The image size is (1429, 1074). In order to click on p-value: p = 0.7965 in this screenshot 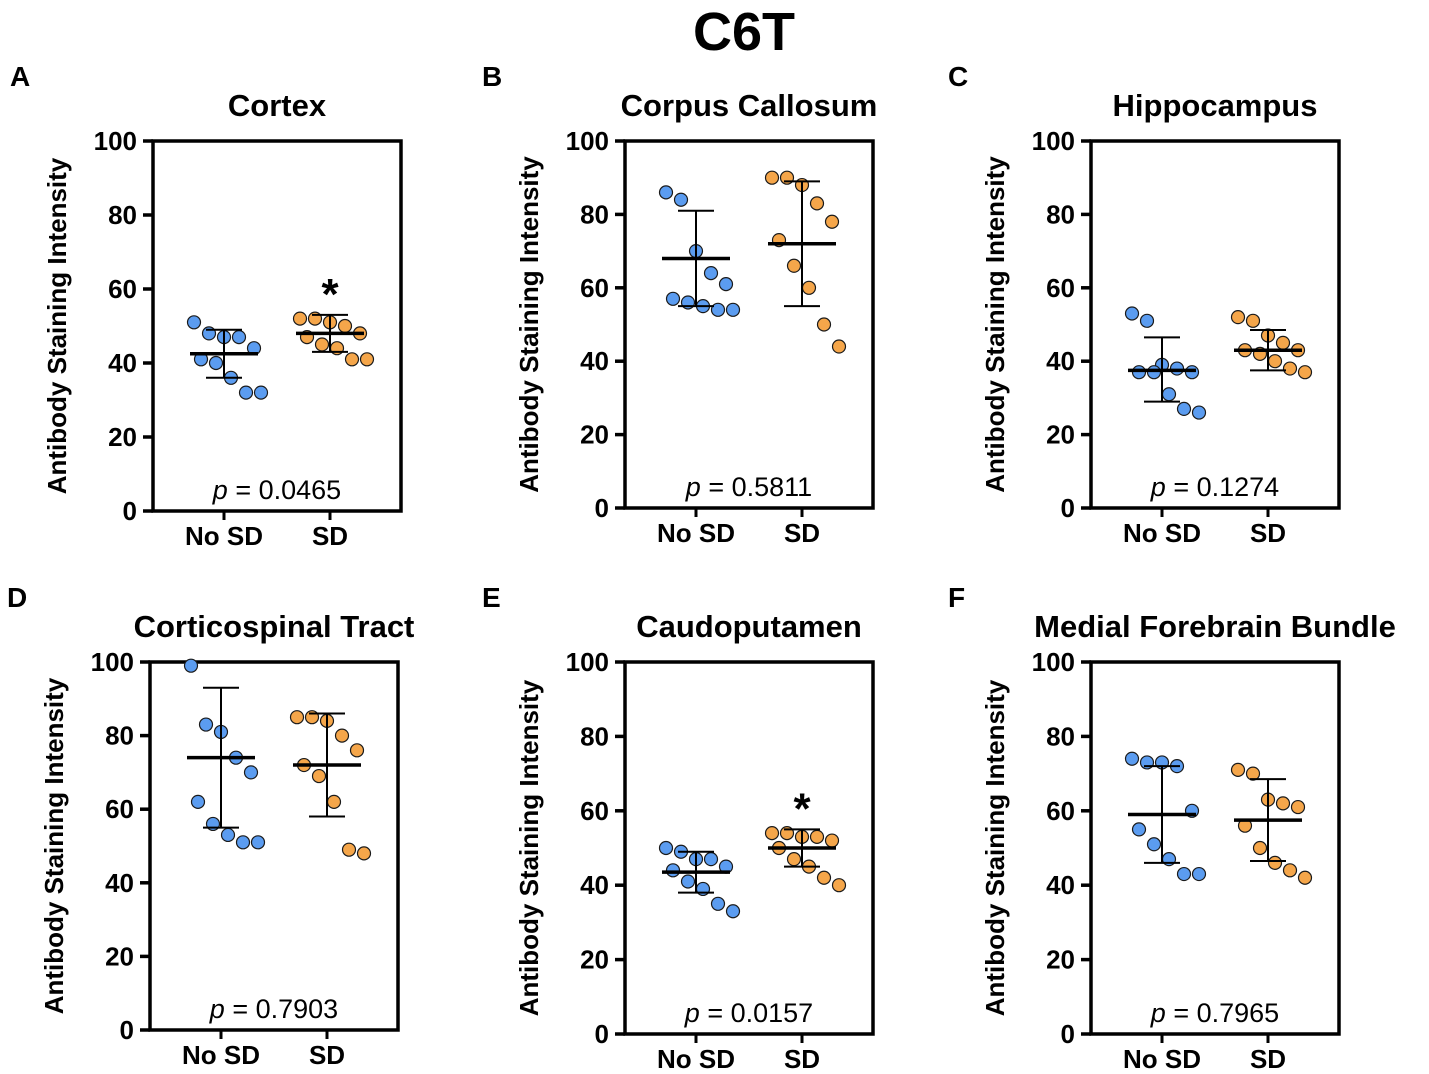, I will do `click(1214, 1013)`.